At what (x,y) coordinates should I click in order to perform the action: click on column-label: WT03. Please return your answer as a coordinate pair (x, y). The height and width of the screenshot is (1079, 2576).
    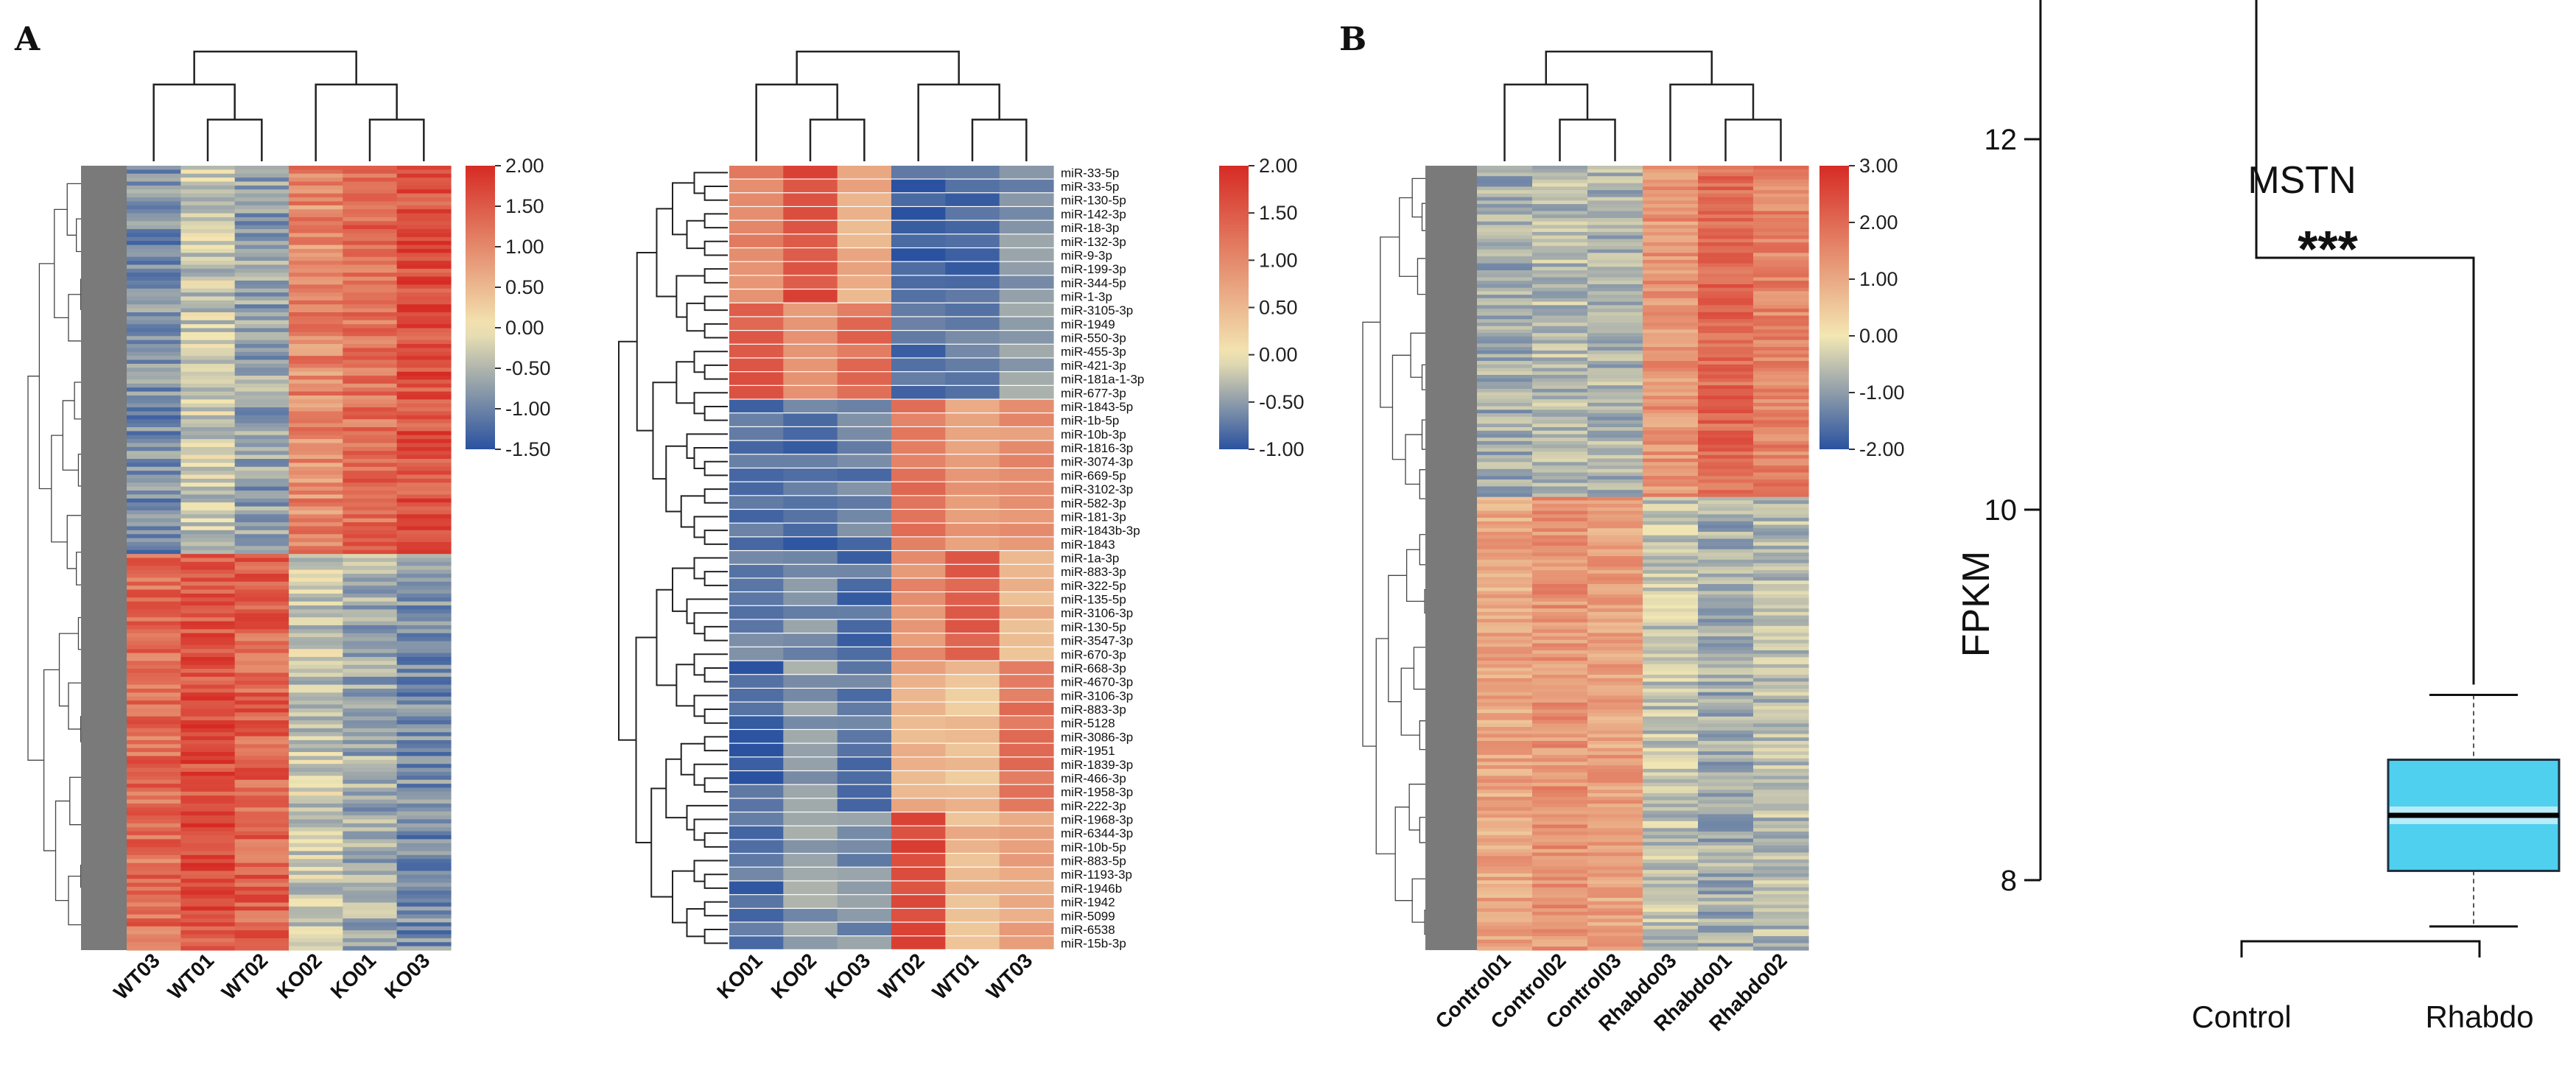
    Looking at the image, I should click on (136, 977).